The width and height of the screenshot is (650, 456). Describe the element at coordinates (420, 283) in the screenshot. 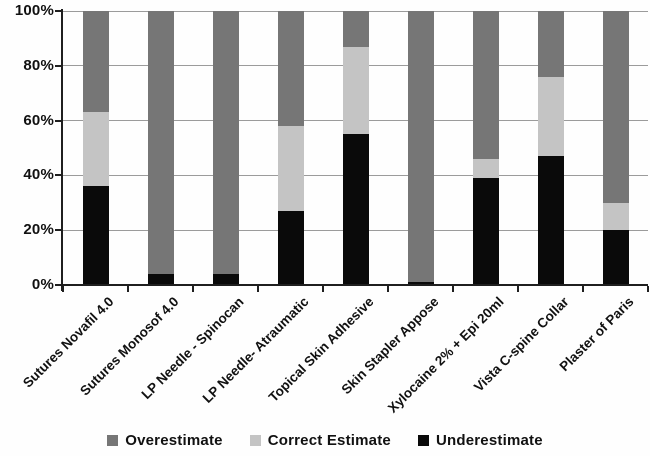

I see `bar-segment-underestimate-cat6` at that location.